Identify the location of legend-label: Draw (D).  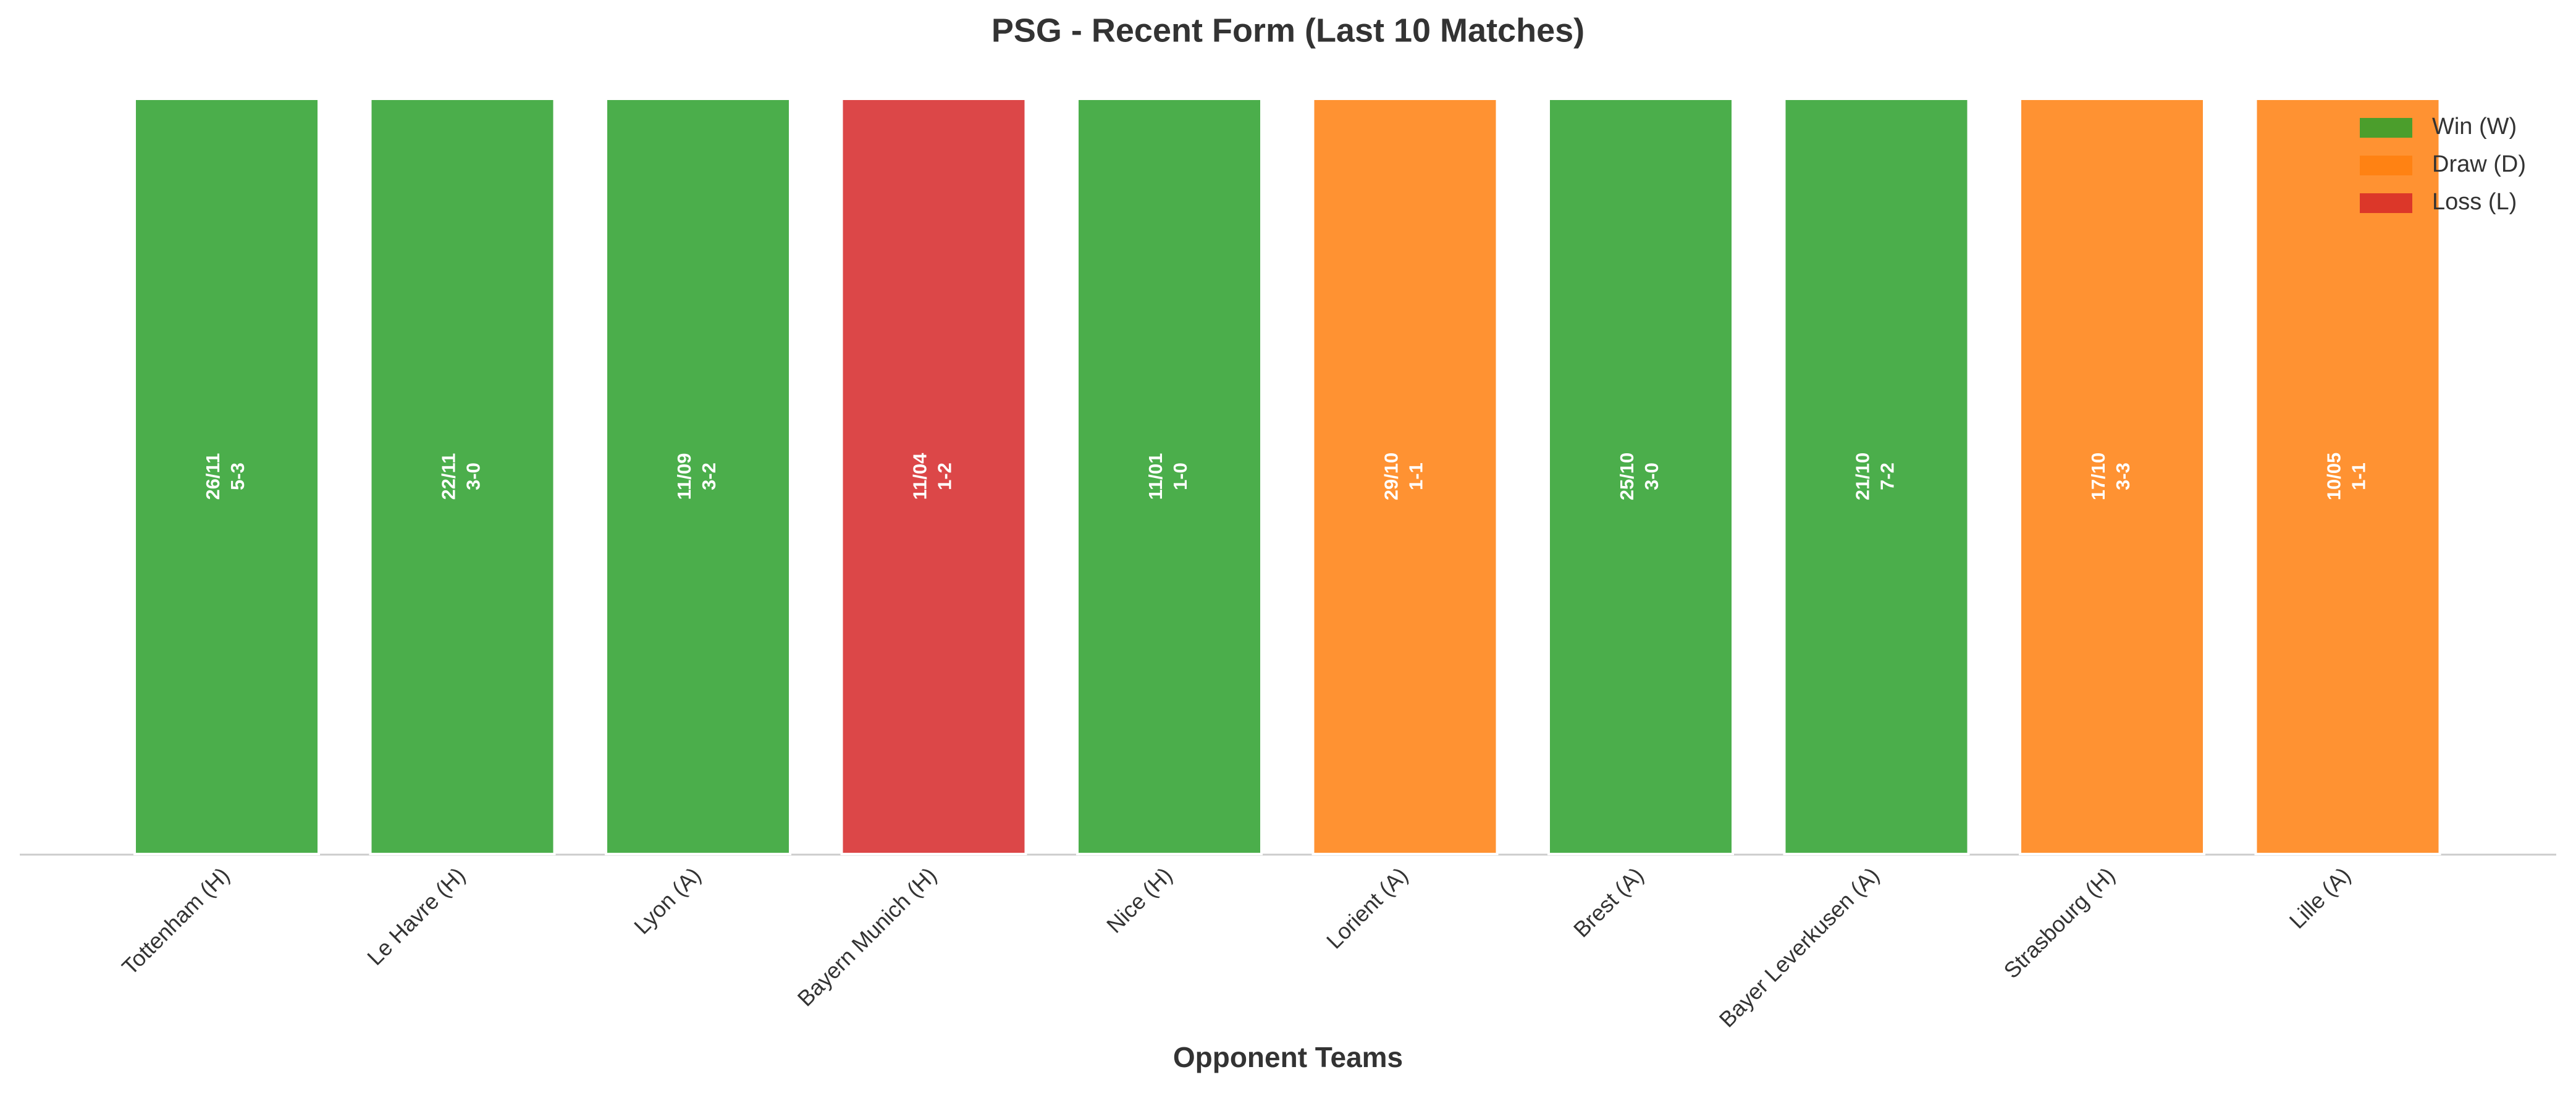
(2479, 164).